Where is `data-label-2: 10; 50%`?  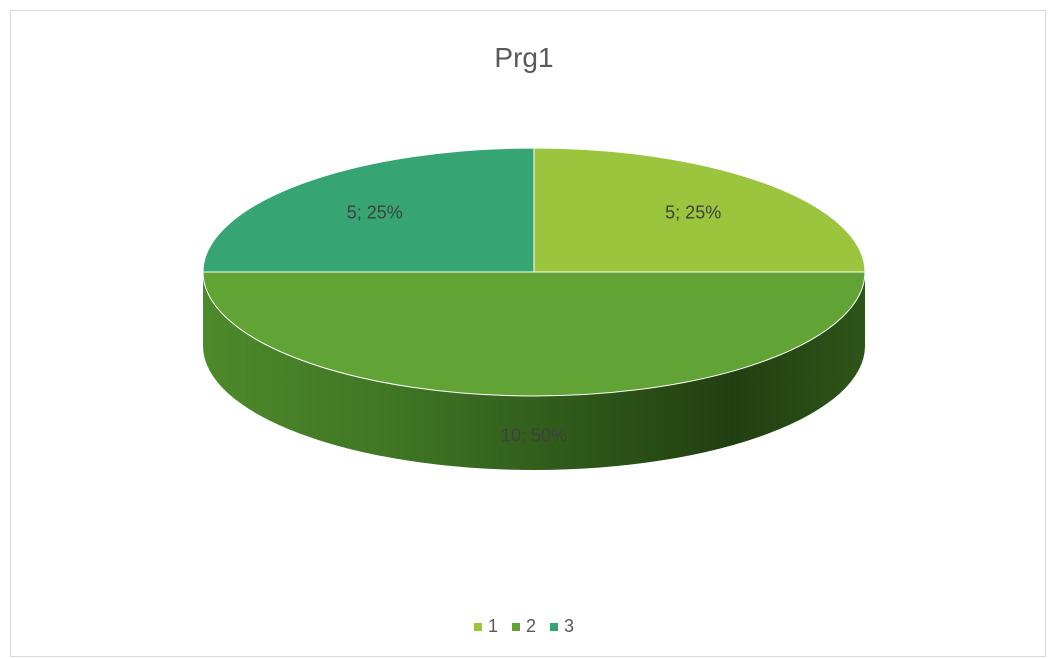
data-label-2: 10; 50% is located at coordinates (534, 436).